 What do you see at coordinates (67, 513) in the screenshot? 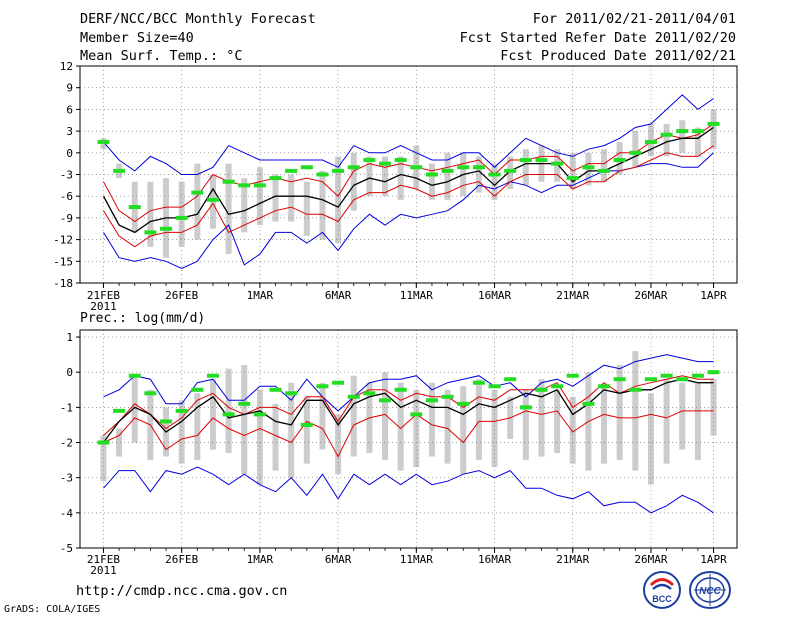
I see `y-tick-label: -4` at bounding box center [67, 513].